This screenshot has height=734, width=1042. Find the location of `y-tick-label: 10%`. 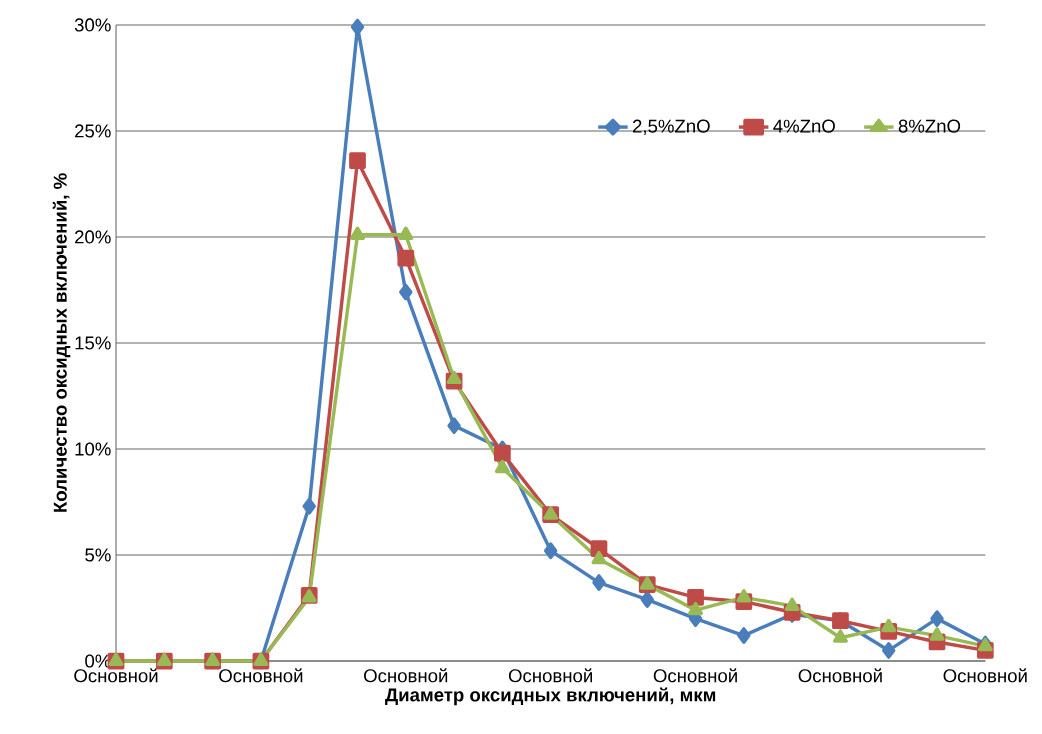

y-tick-label: 10% is located at coordinates (93, 449).